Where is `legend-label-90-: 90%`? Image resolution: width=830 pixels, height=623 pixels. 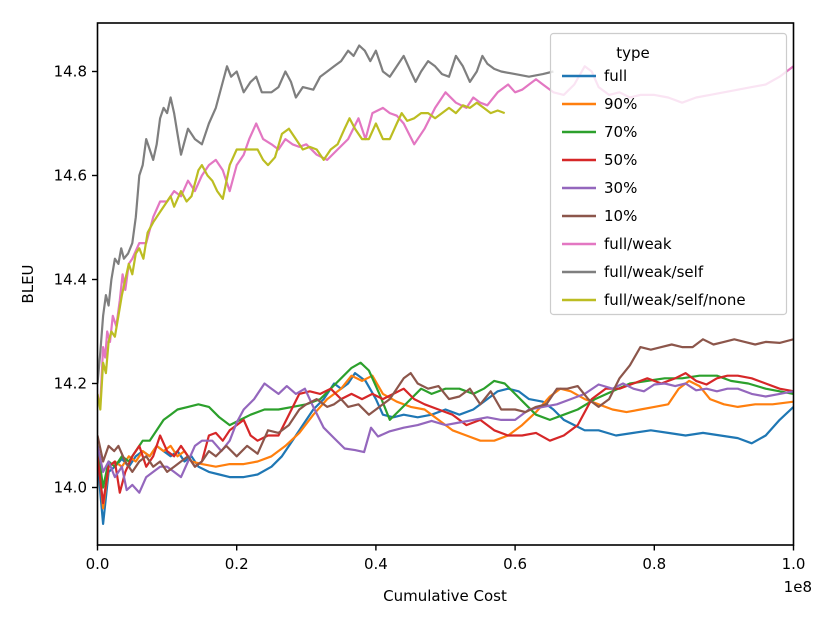 legend-label-90-: 90% is located at coordinates (620, 104).